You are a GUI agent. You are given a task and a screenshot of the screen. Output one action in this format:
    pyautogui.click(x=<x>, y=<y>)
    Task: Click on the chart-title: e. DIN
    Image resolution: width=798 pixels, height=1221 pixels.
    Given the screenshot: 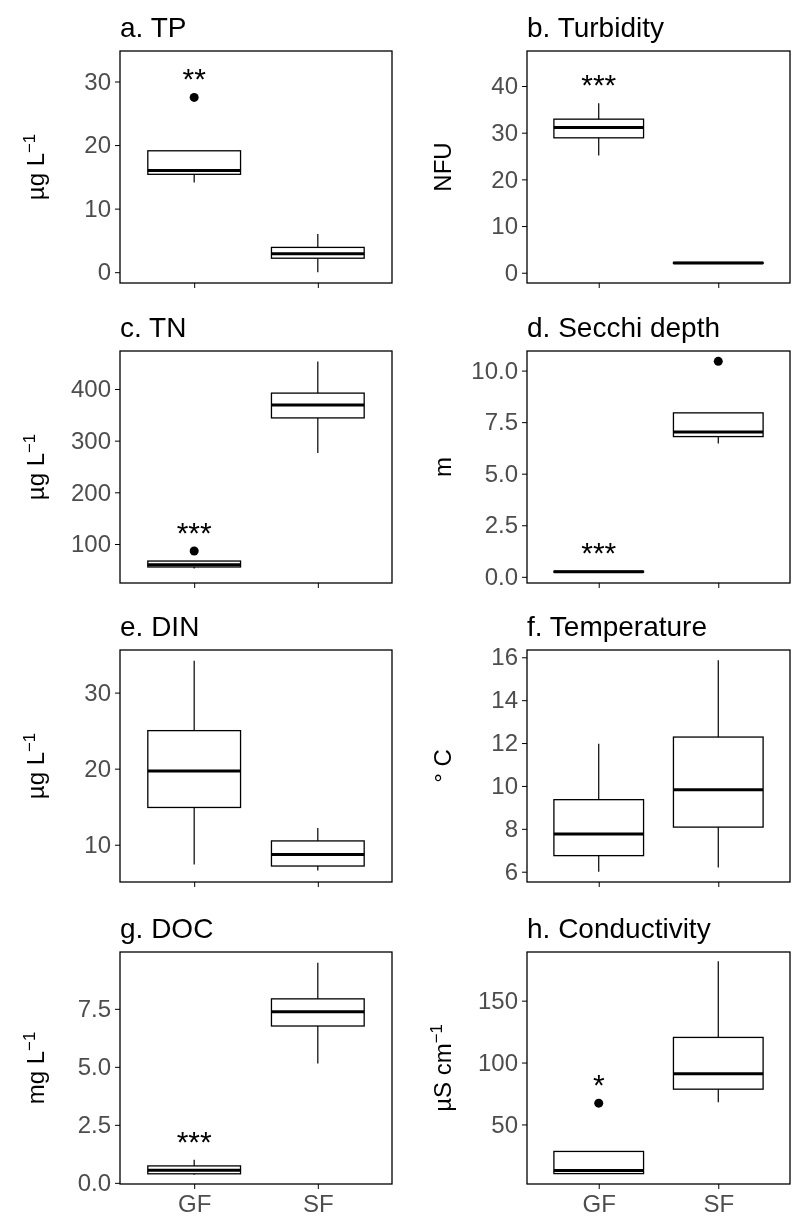 What is the action you would take?
    pyautogui.click(x=160, y=626)
    